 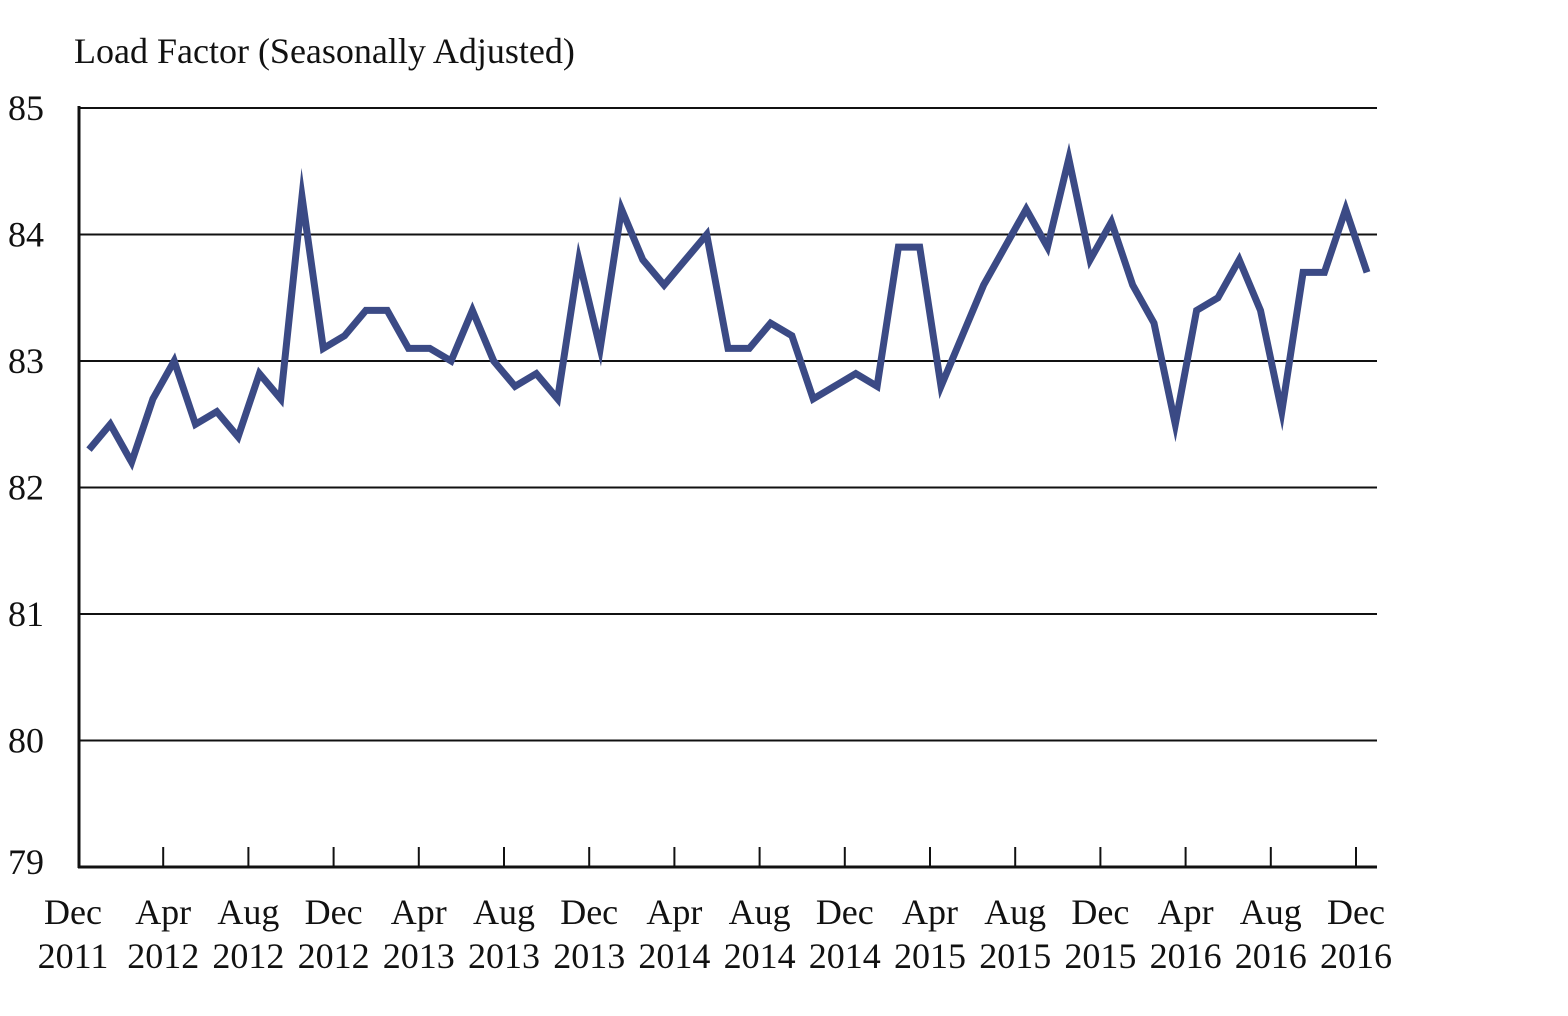 What do you see at coordinates (26, 235) in the screenshot?
I see `y-tick-label: 84` at bounding box center [26, 235].